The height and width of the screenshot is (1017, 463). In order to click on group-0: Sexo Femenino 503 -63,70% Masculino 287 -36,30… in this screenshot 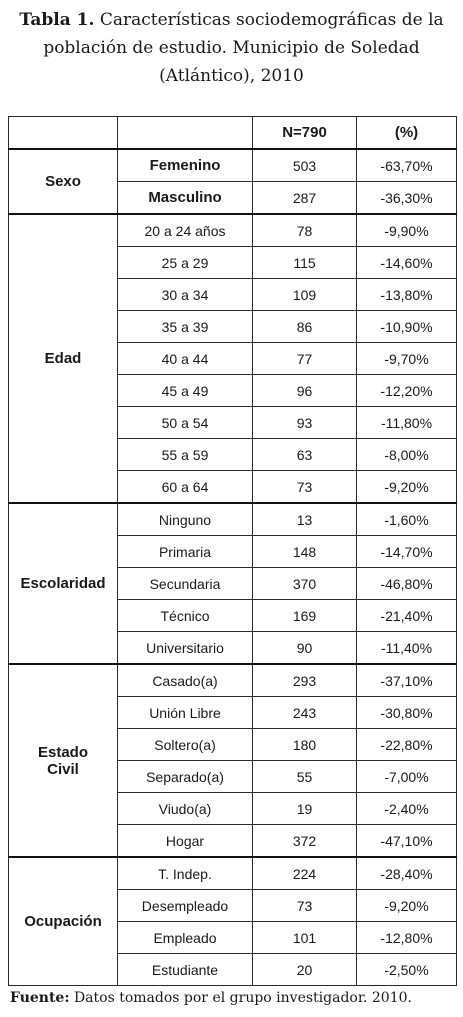, I will do `click(232, 181)`.